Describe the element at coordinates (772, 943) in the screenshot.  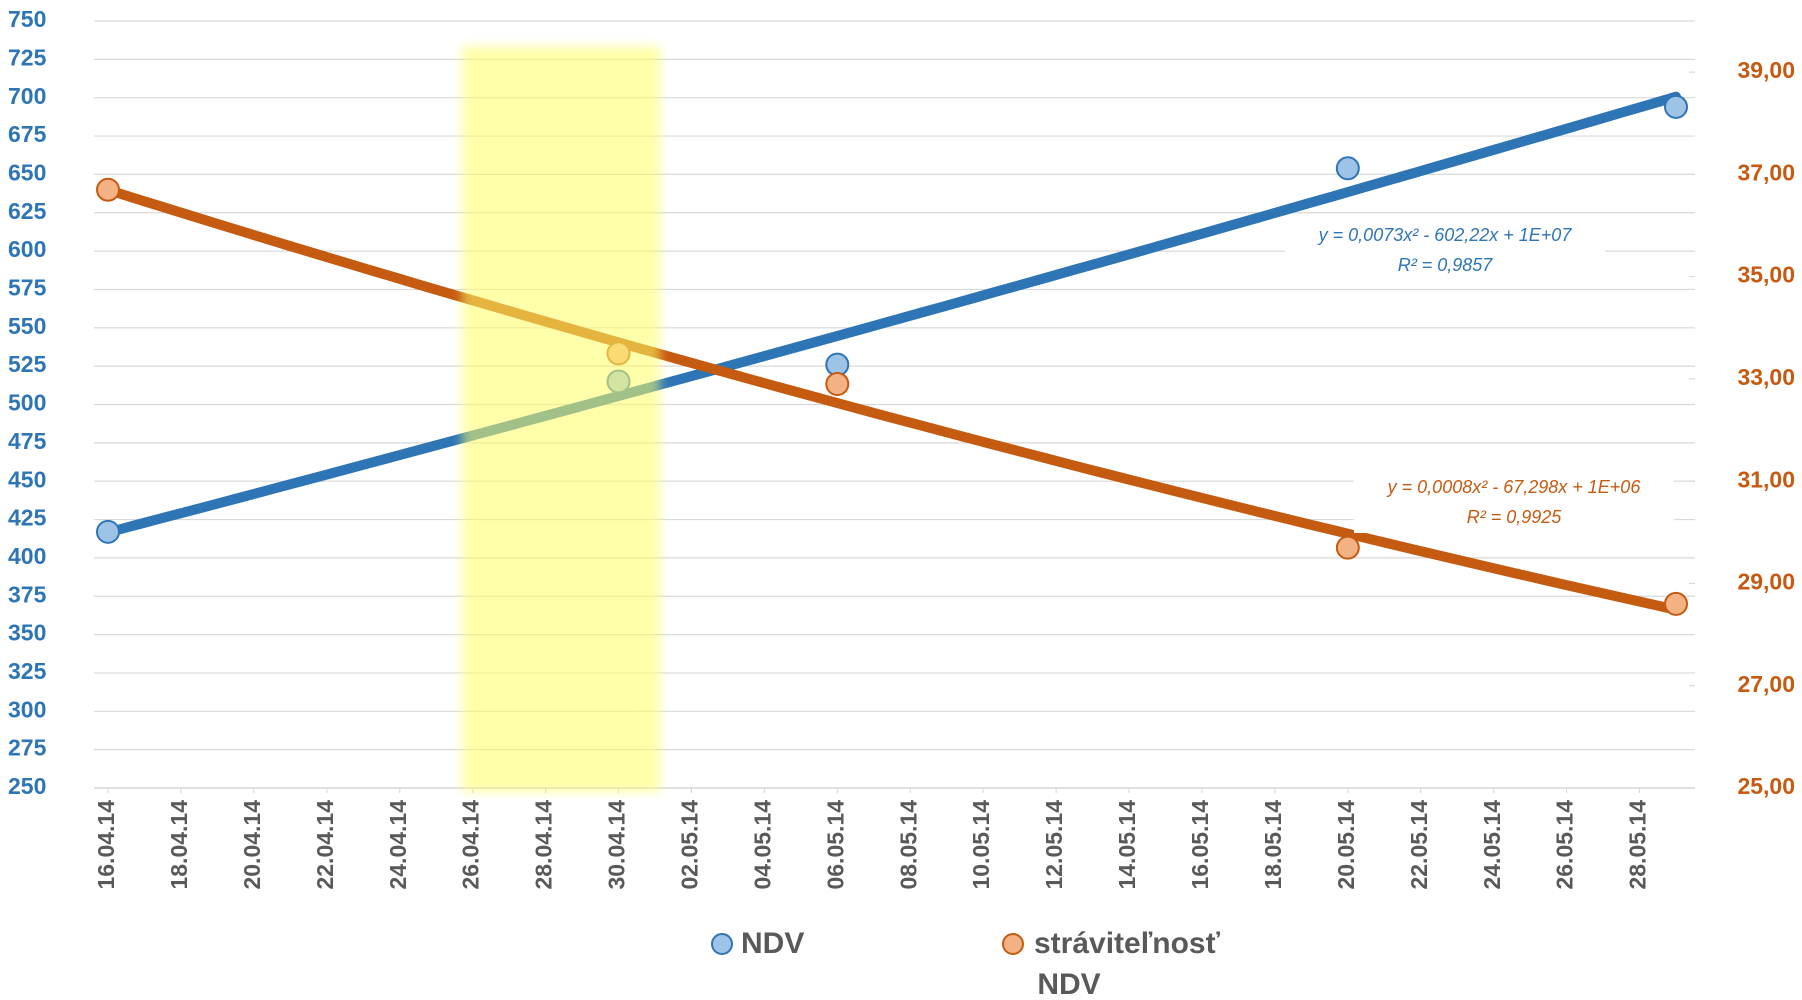
I see `legend-label: NDV` at that location.